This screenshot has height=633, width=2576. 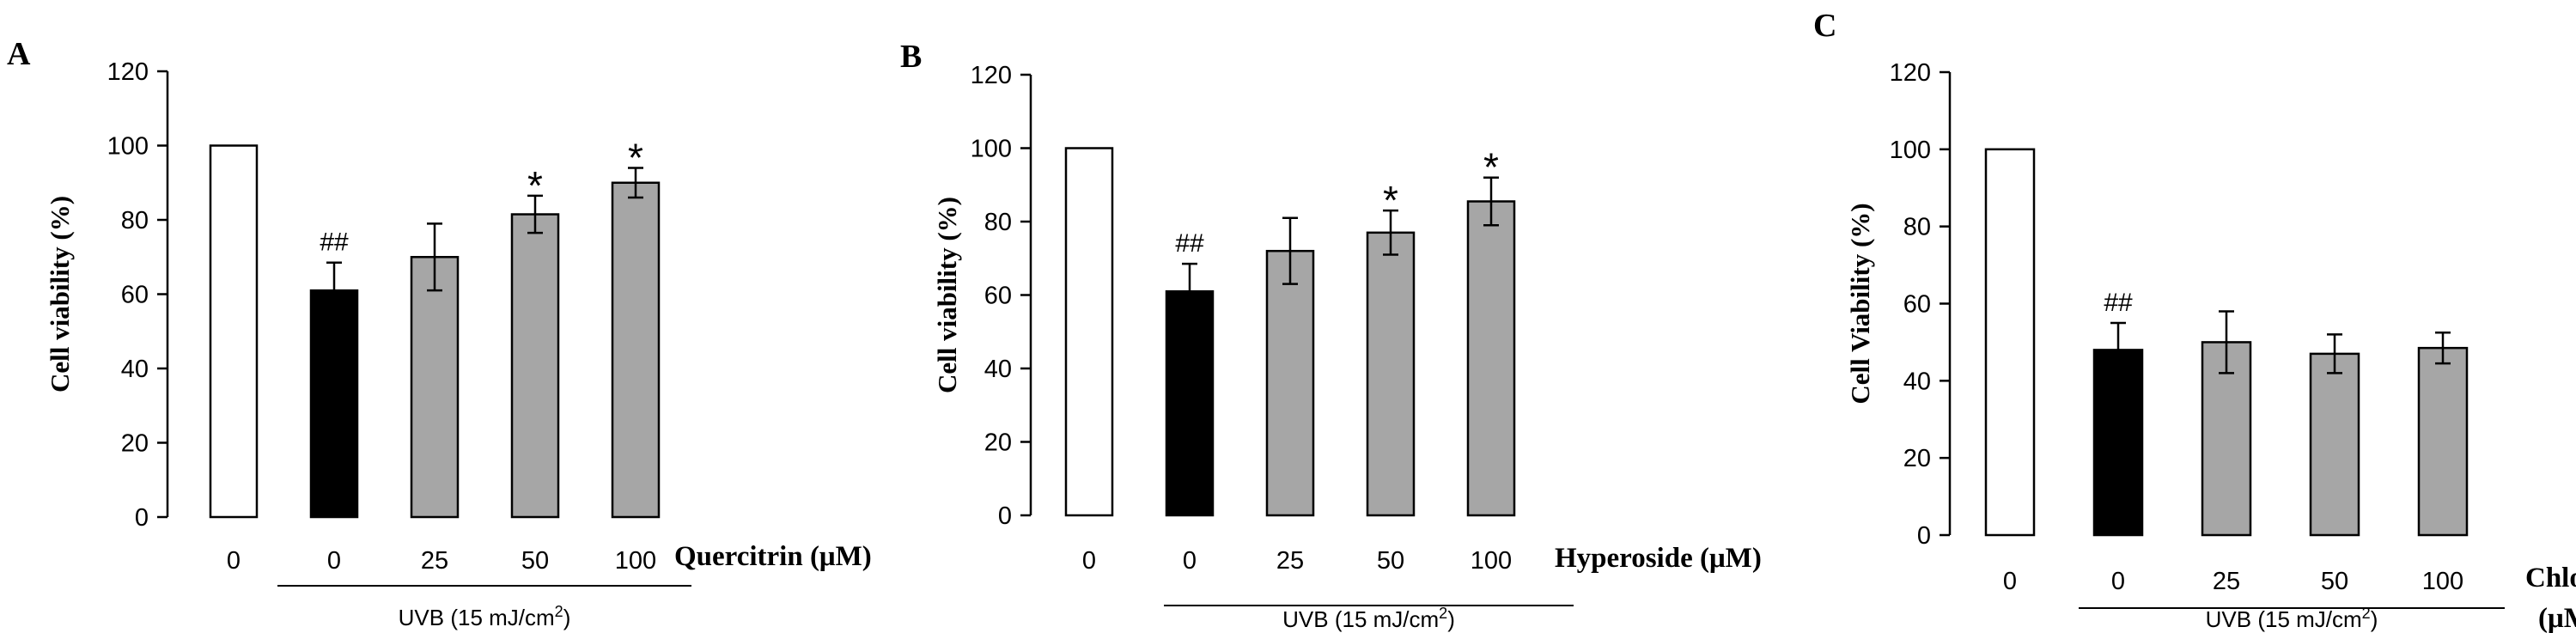 I want to click on panel-letter-c: C, so click(x=1824, y=26).